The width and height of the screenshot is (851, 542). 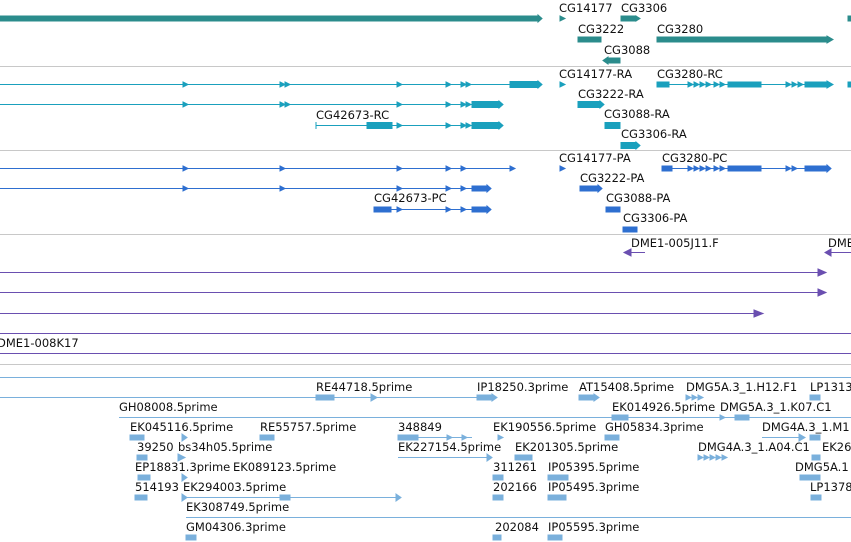 I want to click on est-ip18250, so click(x=484, y=397).